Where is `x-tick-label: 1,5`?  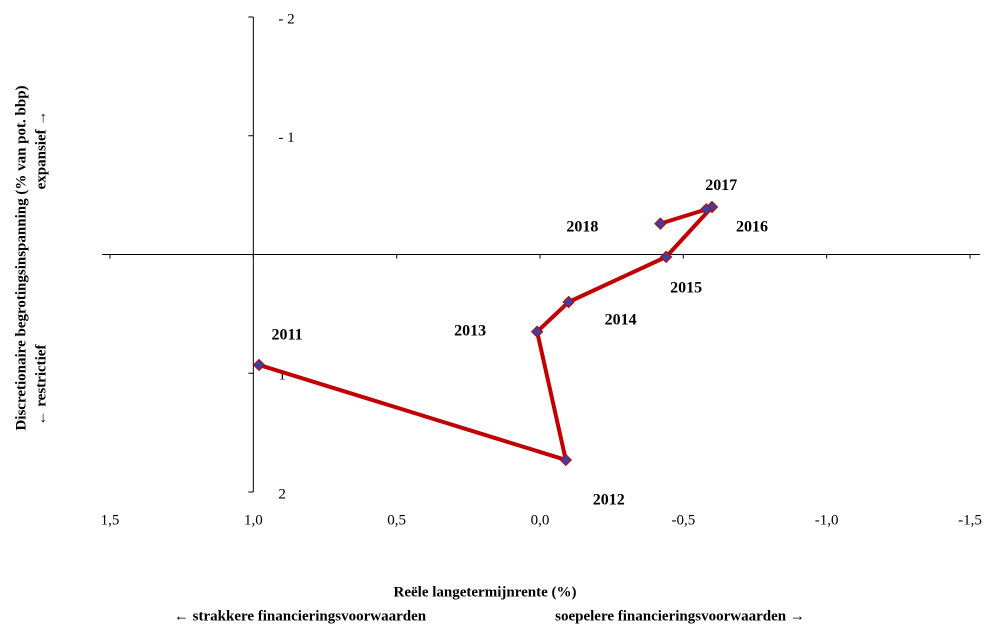 x-tick-label: 1,5 is located at coordinates (110, 520).